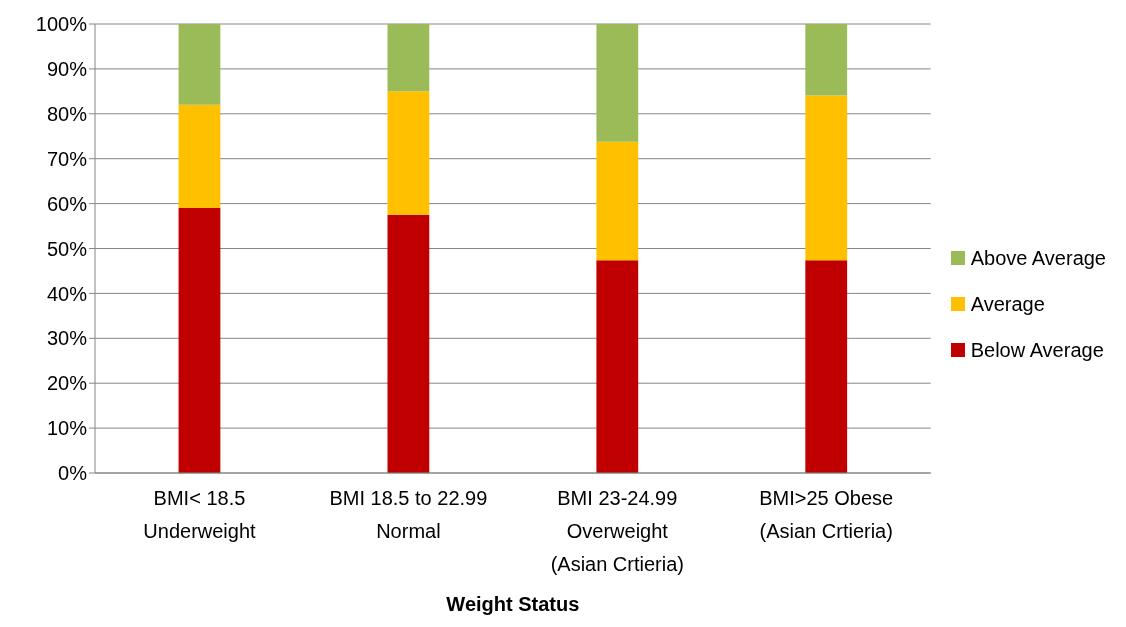 This screenshot has height=627, width=1126. Describe the element at coordinates (617, 531) in the screenshot. I see `x-tick-label: BMI 23-24.99 Overweight (Asian Crtieria)` at that location.